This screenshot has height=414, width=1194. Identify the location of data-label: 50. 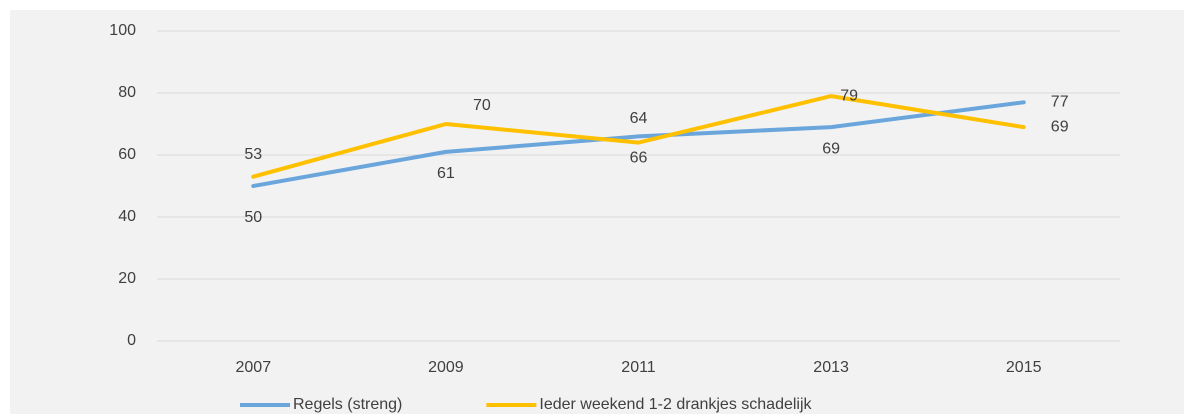
(253, 217).